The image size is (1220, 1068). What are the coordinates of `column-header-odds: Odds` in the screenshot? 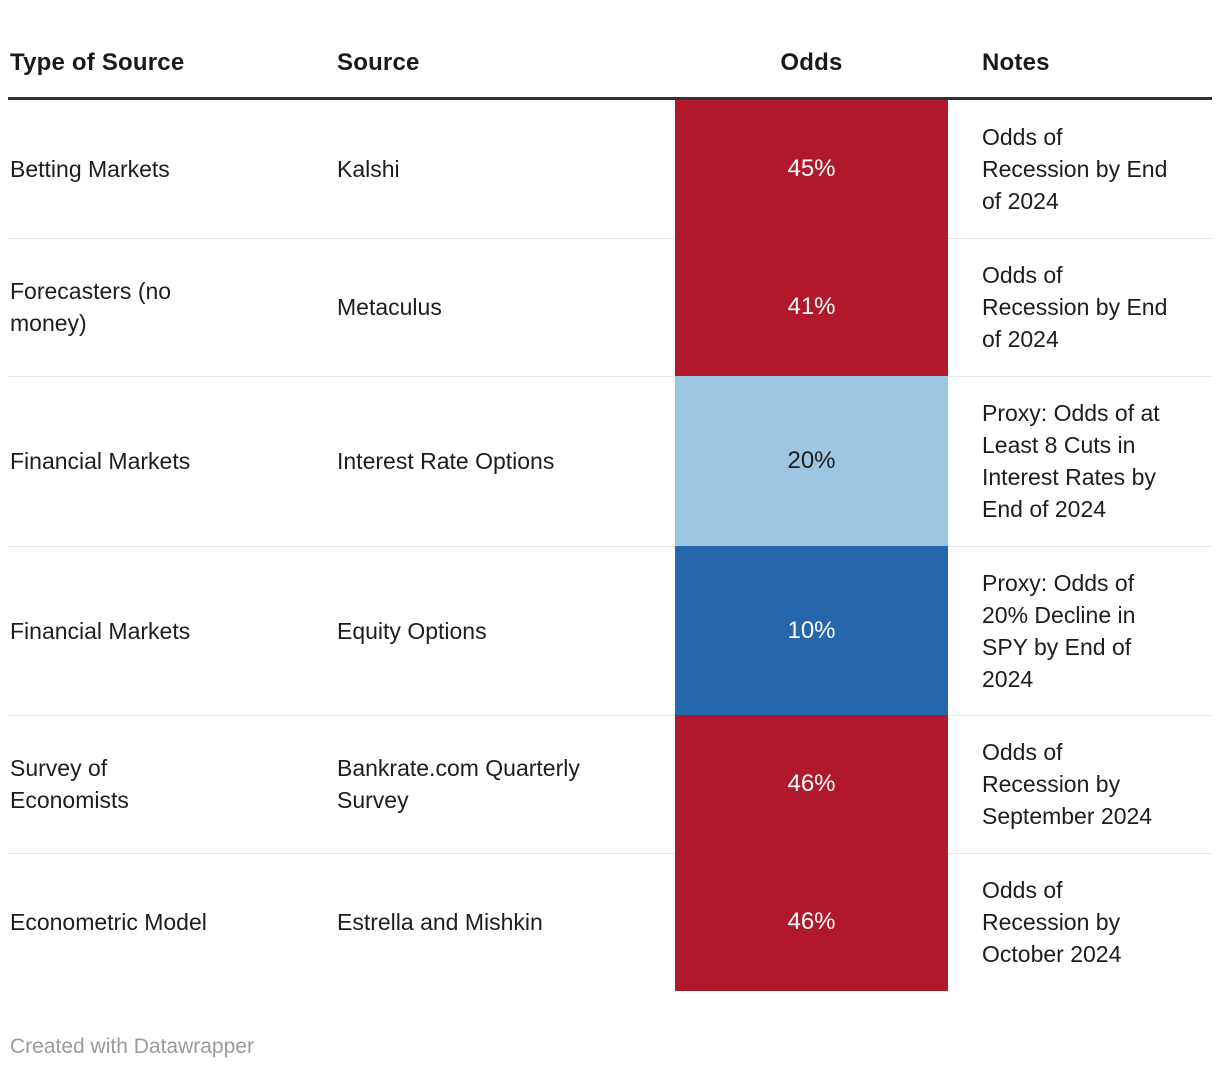 It's located at (811, 62).